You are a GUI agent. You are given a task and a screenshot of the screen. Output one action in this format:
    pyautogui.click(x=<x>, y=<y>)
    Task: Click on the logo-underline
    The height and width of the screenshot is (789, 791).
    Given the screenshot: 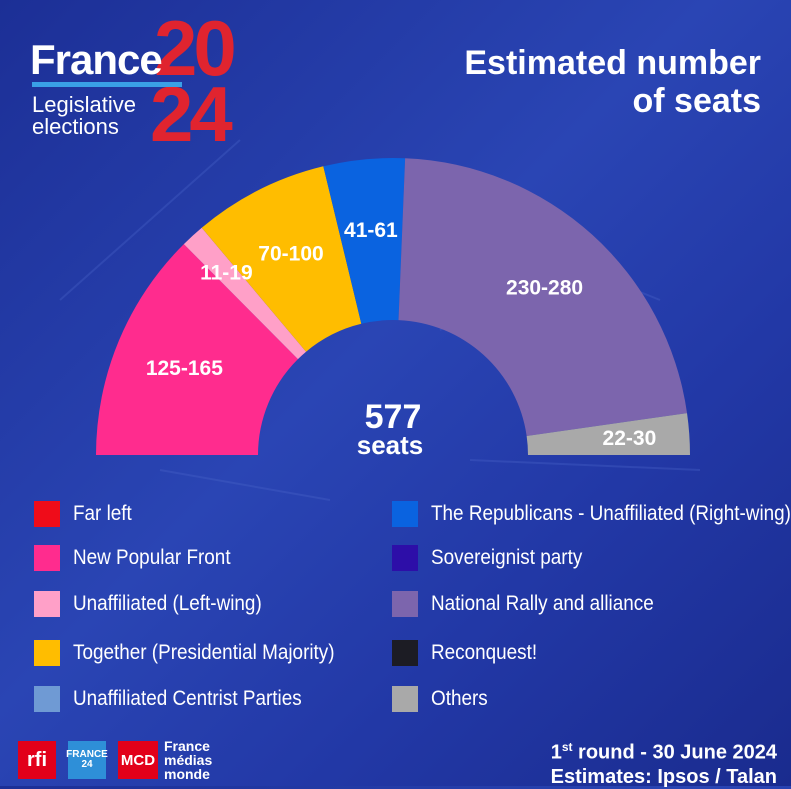 What is the action you would take?
    pyautogui.click(x=107, y=84)
    